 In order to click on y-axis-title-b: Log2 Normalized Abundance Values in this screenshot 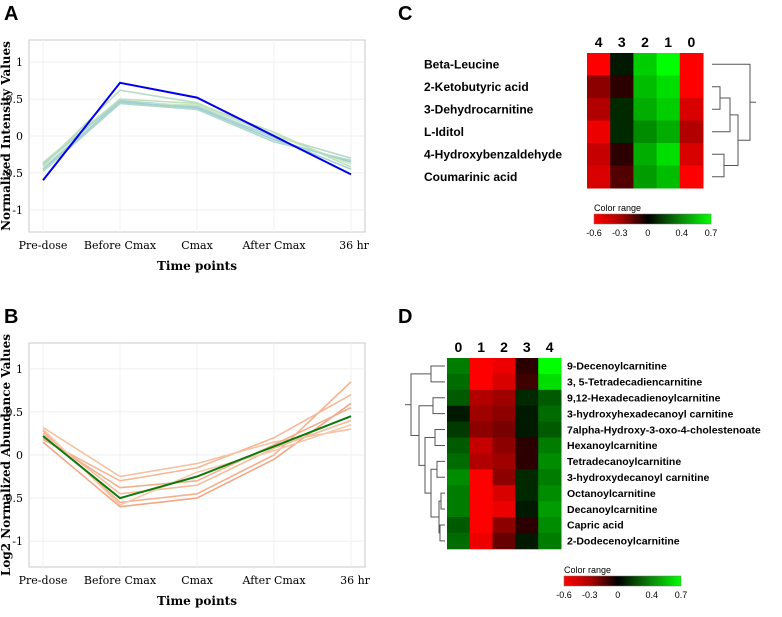, I will do `click(6, 455)`.